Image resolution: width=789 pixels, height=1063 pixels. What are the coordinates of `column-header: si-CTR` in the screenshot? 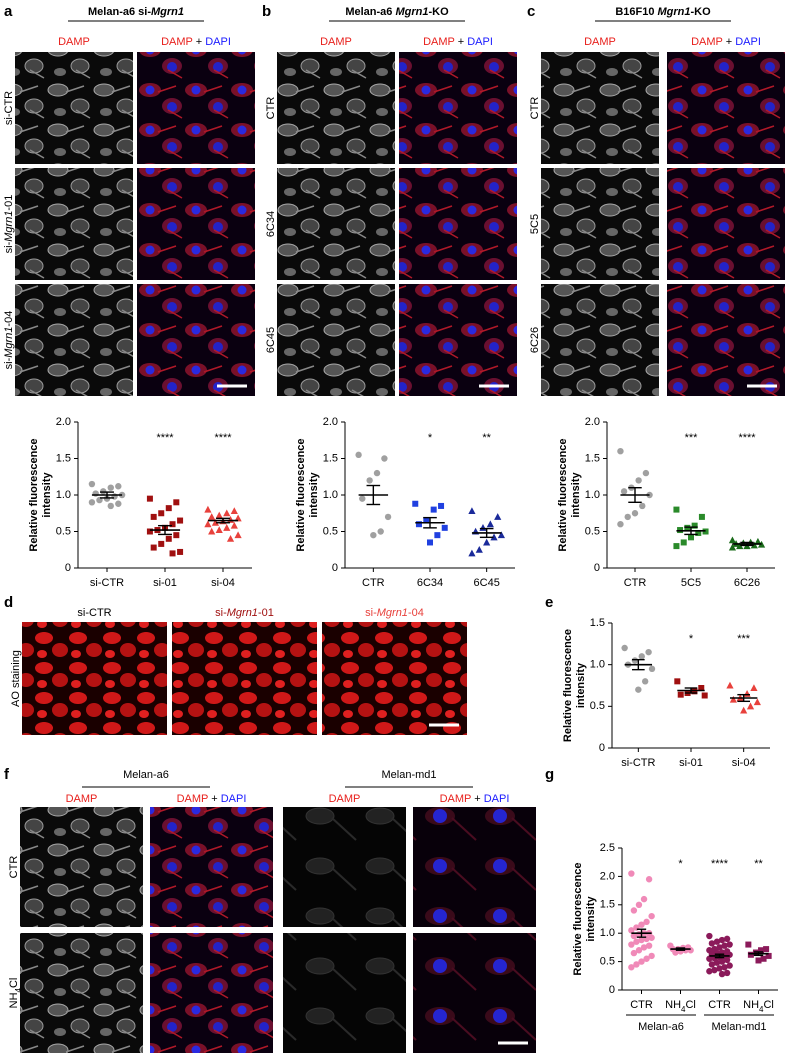 It's located at (94, 613).